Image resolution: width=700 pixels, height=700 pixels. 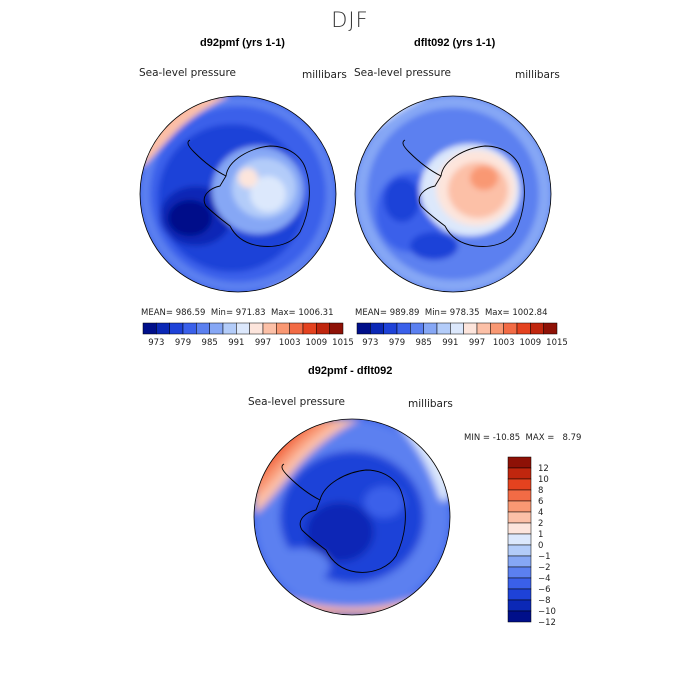 What do you see at coordinates (477, 438) in the screenshot?
I see `panel-3-min-label: MIN =` at bounding box center [477, 438].